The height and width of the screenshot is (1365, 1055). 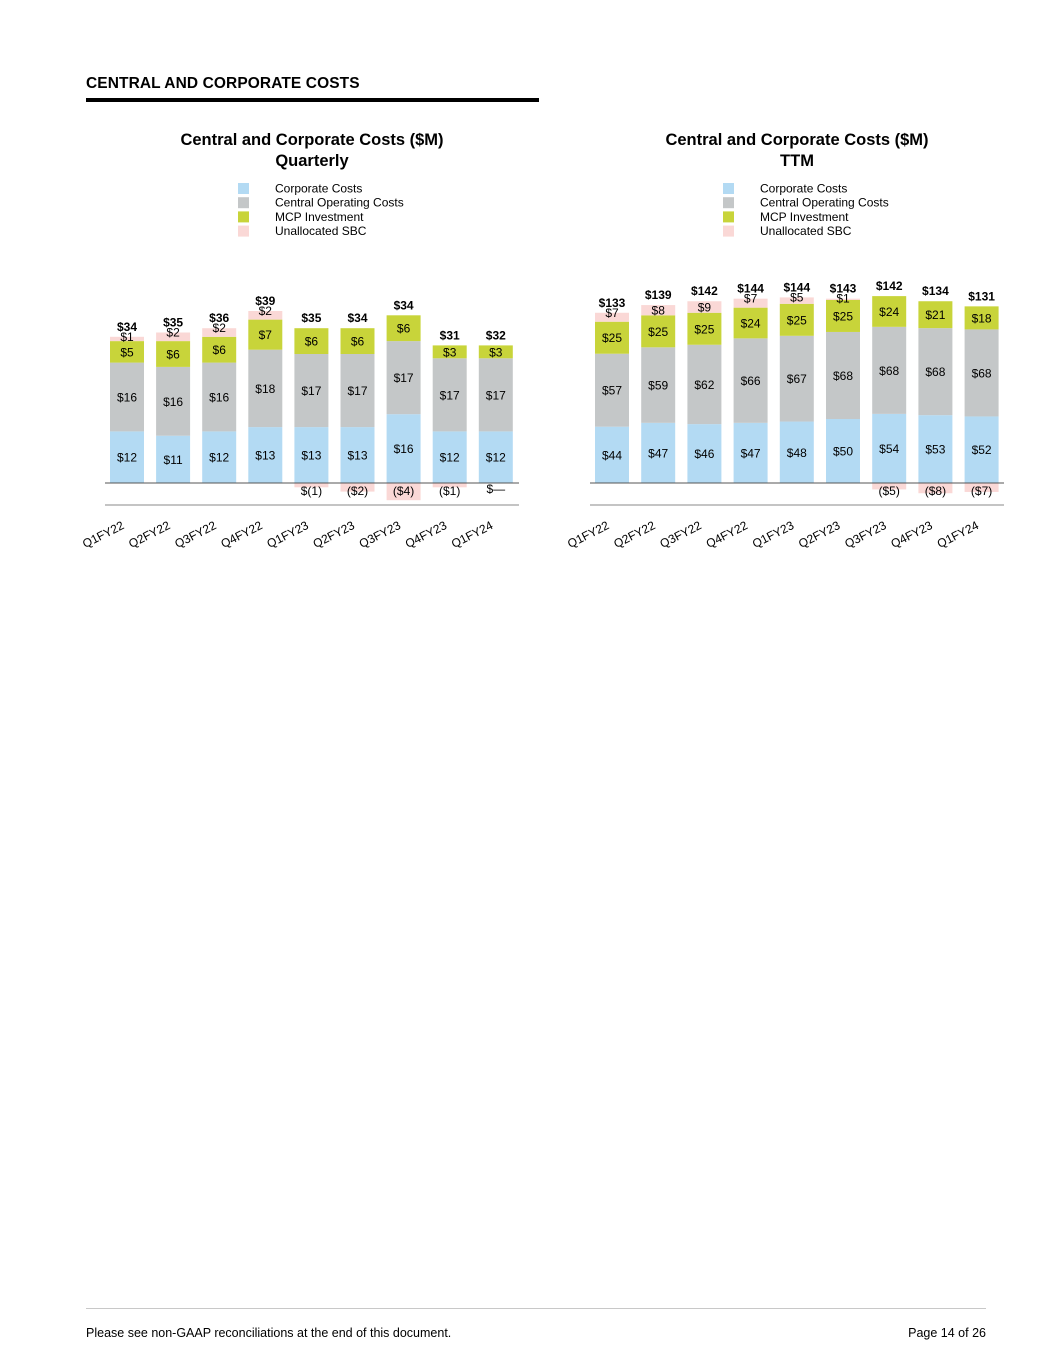 I want to click on chart1-tick-Q2FY22: Q2FY22, so click(x=149, y=534).